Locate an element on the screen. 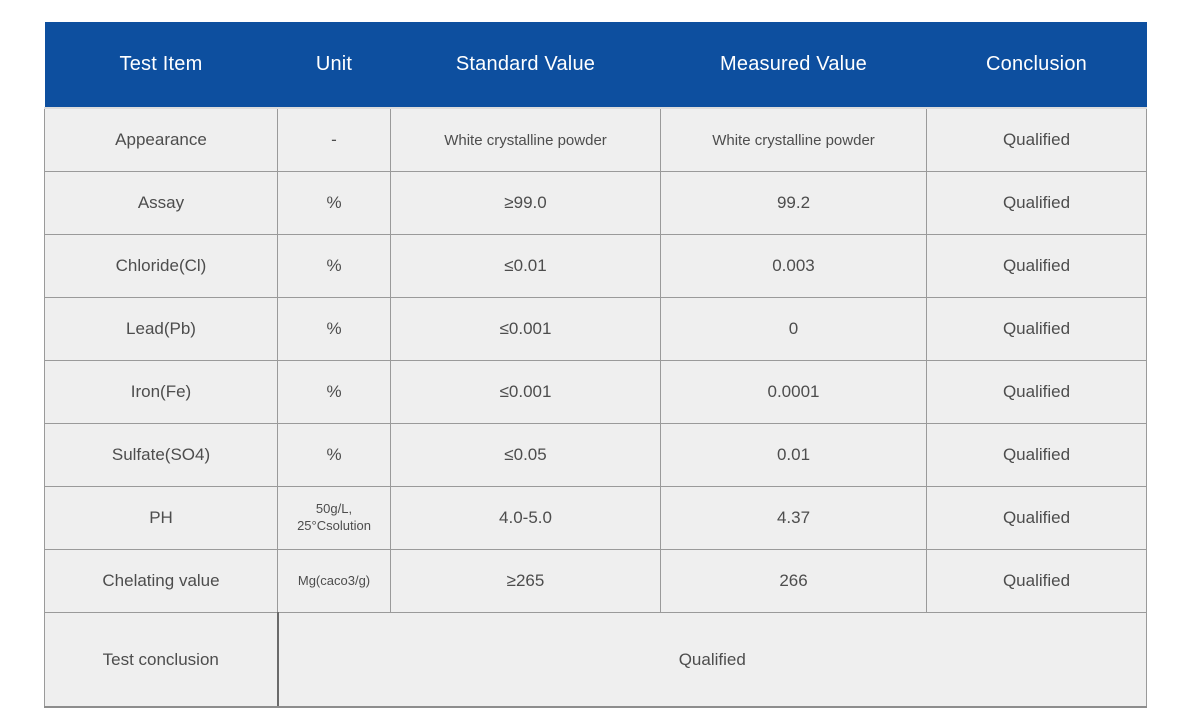 Image resolution: width=1181 pixels, height=710 pixels. table-row-test-conclusion: Test conclusion Qualified is located at coordinates (595, 660).